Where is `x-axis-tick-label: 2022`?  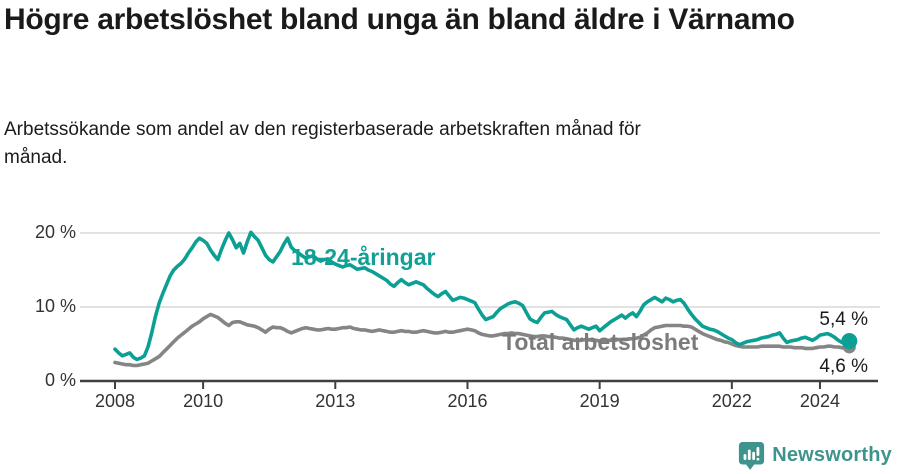
x-axis-tick-label: 2022 is located at coordinates (731, 401).